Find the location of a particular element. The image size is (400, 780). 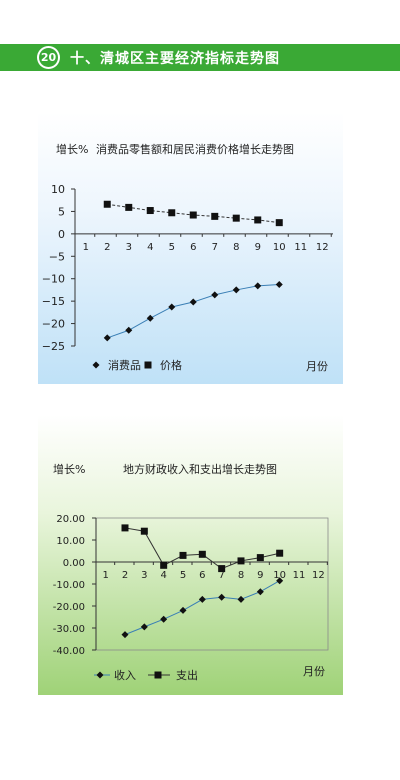

plot-area-frame is located at coordinates (212, 584).